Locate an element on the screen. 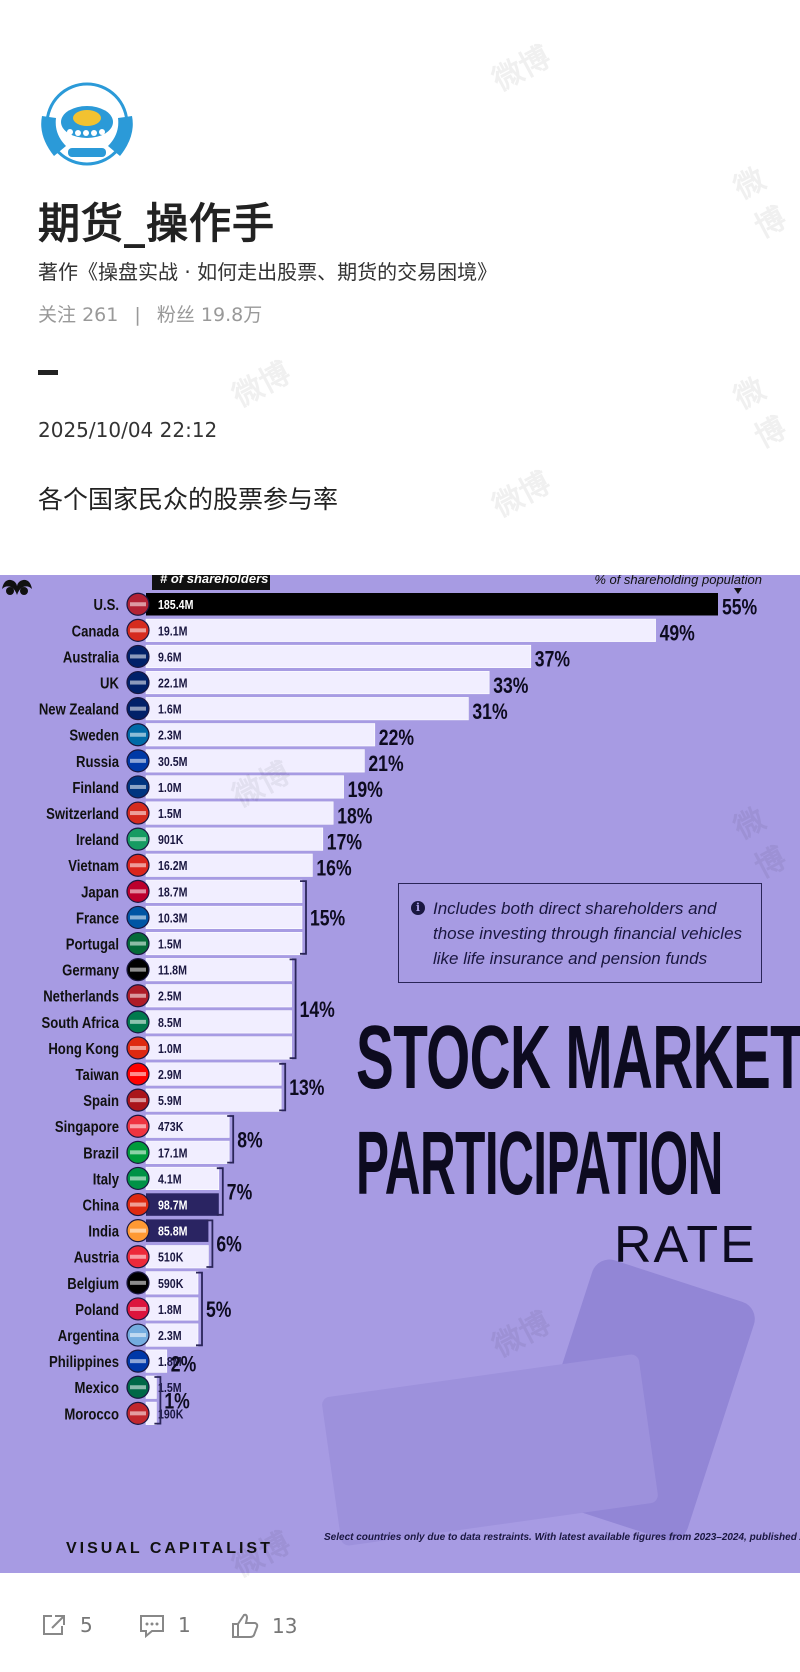 The width and height of the screenshot is (800, 1672). share-button: 5 is located at coordinates (66, 1625).